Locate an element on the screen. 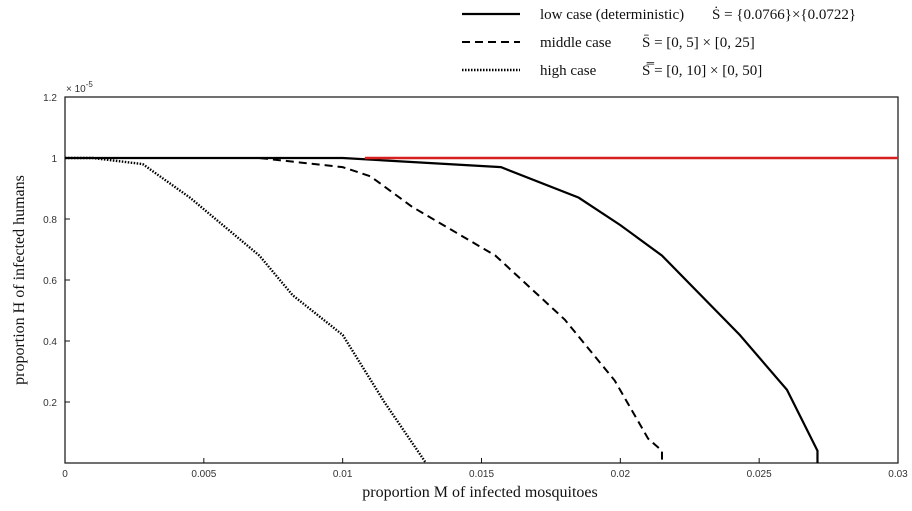 This screenshot has height=511, width=912. x-tick-label: 0 is located at coordinates (65, 474).